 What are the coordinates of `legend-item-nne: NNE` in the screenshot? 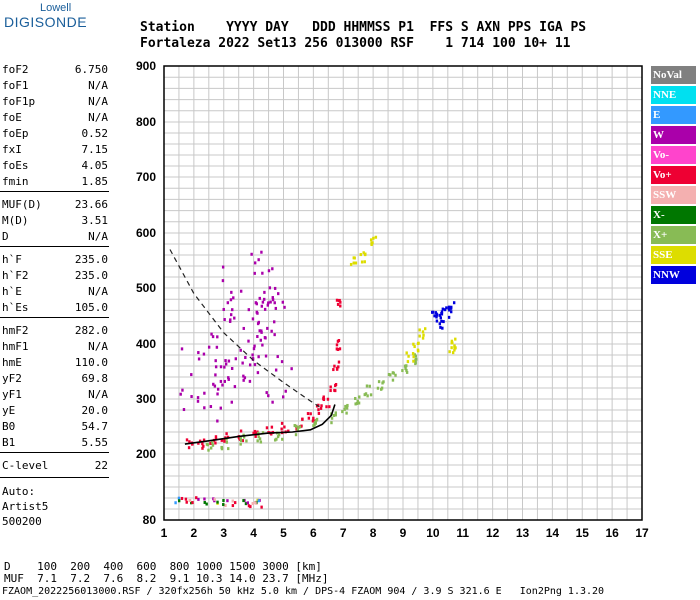 It's located at (673, 95).